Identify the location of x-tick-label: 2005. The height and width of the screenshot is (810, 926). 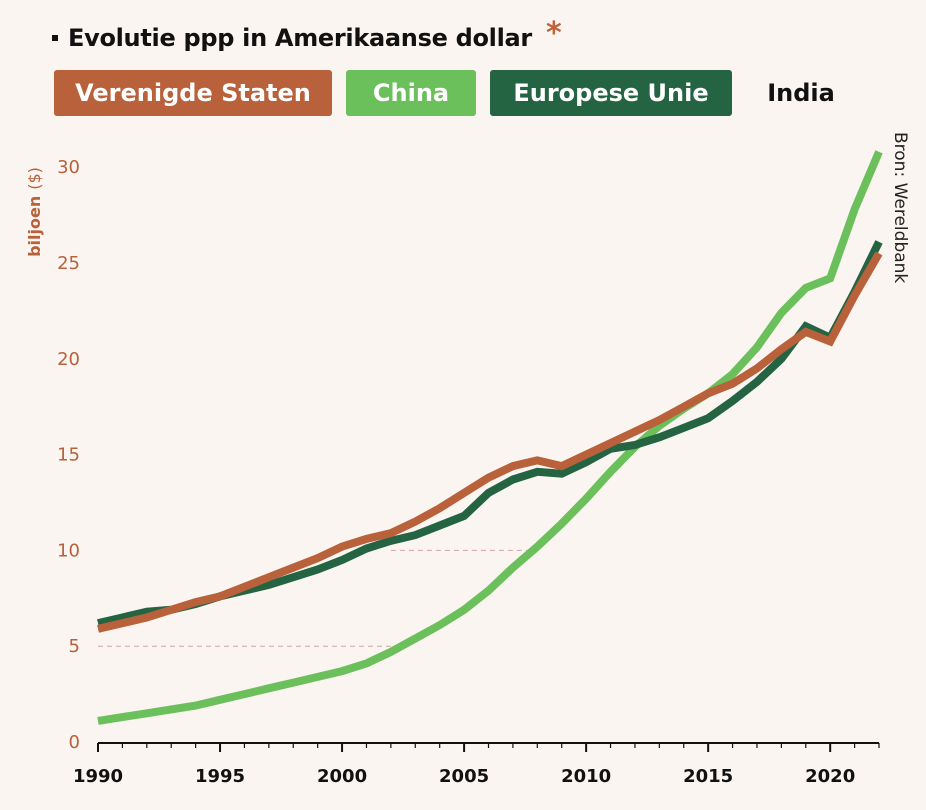
(464, 776).